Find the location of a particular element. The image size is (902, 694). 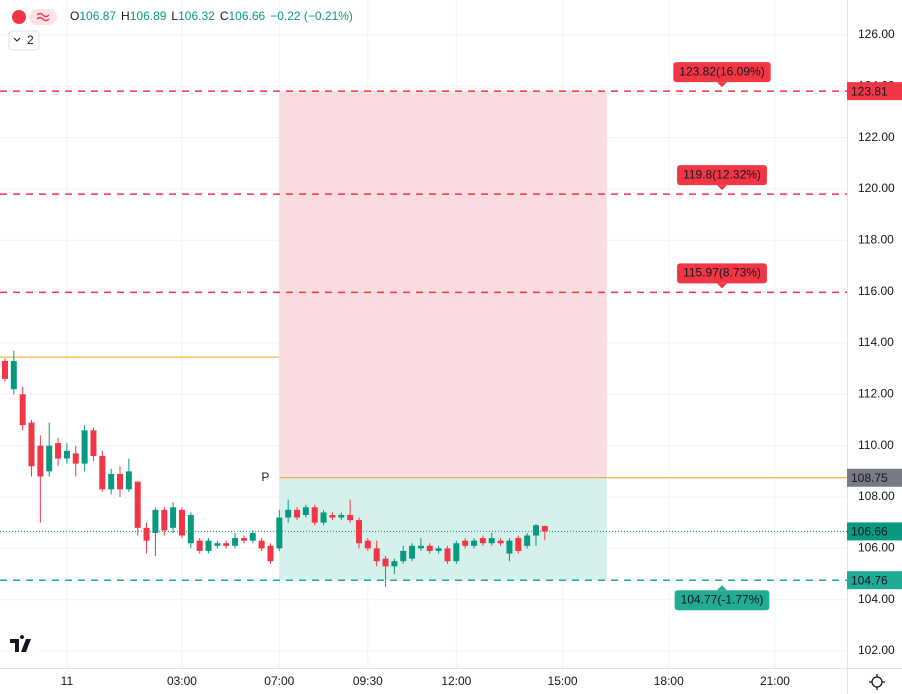

entry-price-tag-box is located at coordinates (874, 477).